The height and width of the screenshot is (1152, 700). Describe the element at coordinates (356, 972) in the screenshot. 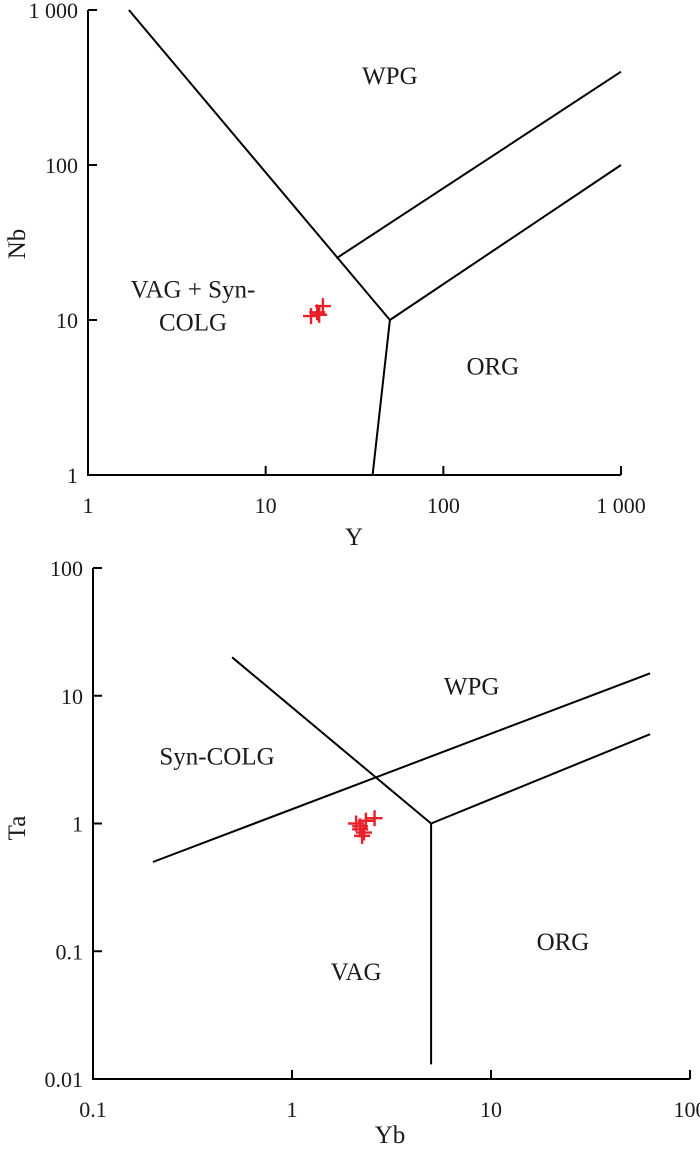

I see `field-label: VAG` at that location.